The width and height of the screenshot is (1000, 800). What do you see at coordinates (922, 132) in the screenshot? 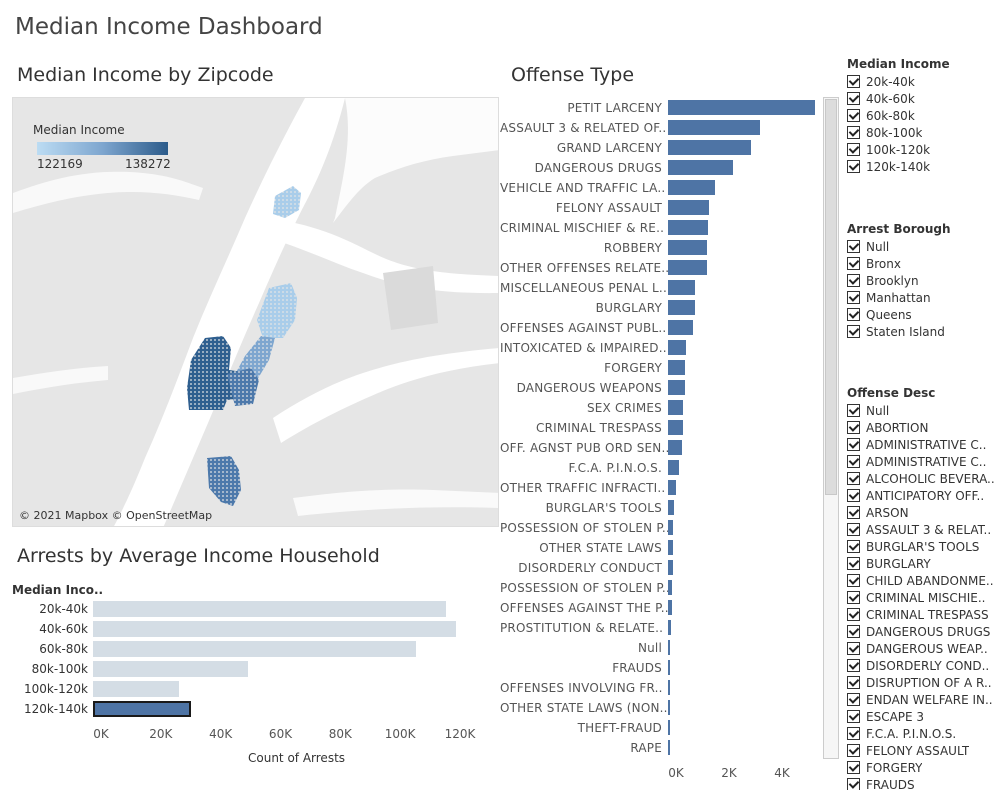
I see `filter-option-income: 80k-100k` at bounding box center [922, 132].